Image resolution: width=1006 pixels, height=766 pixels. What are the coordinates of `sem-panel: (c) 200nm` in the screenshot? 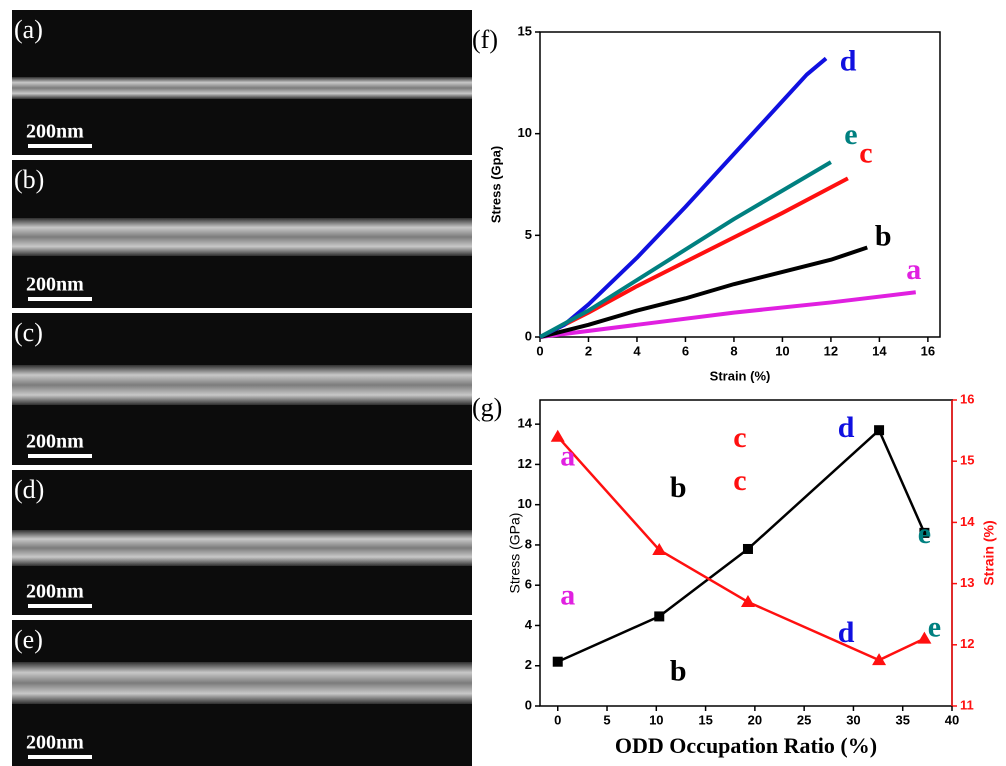 It's located at (242, 389).